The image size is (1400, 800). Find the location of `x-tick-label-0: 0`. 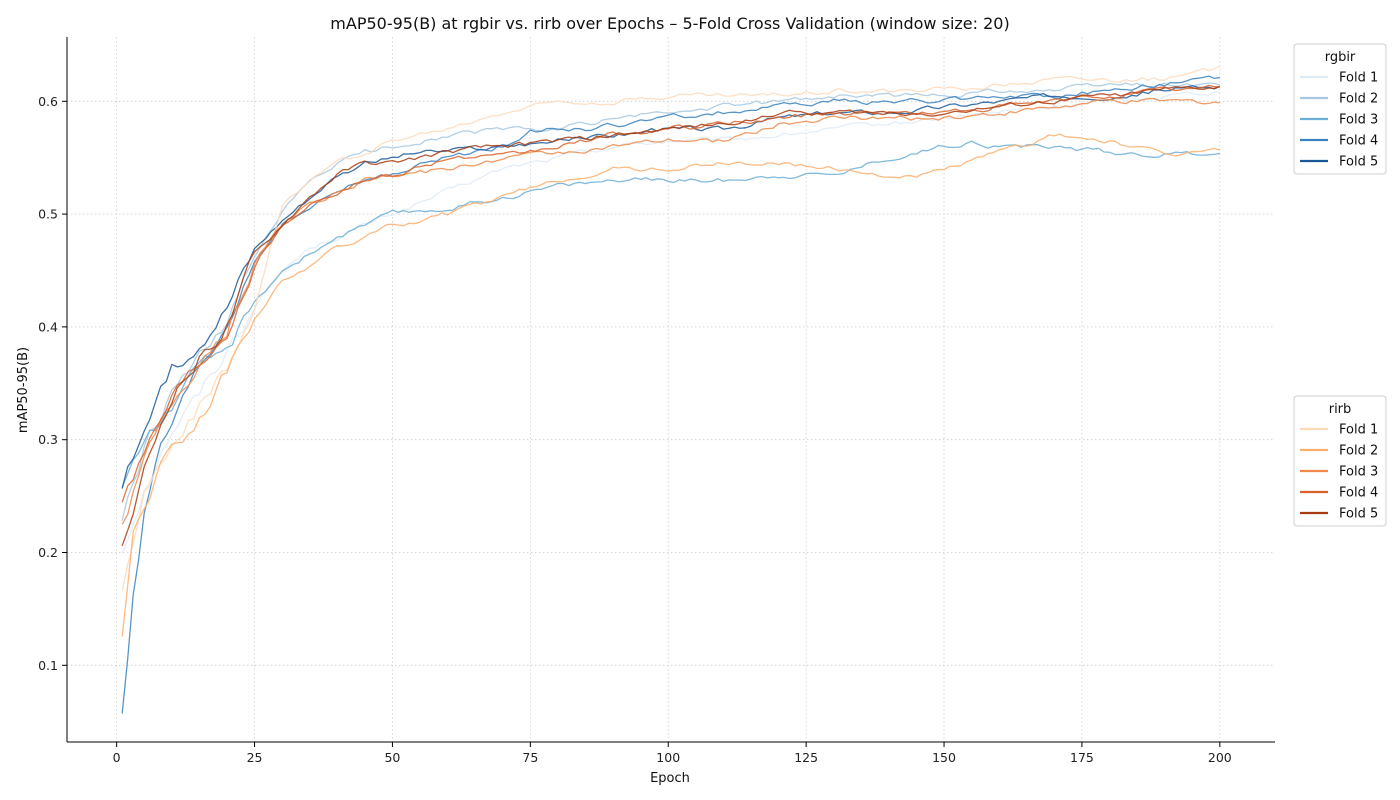

x-tick-label-0: 0 is located at coordinates (117, 757).